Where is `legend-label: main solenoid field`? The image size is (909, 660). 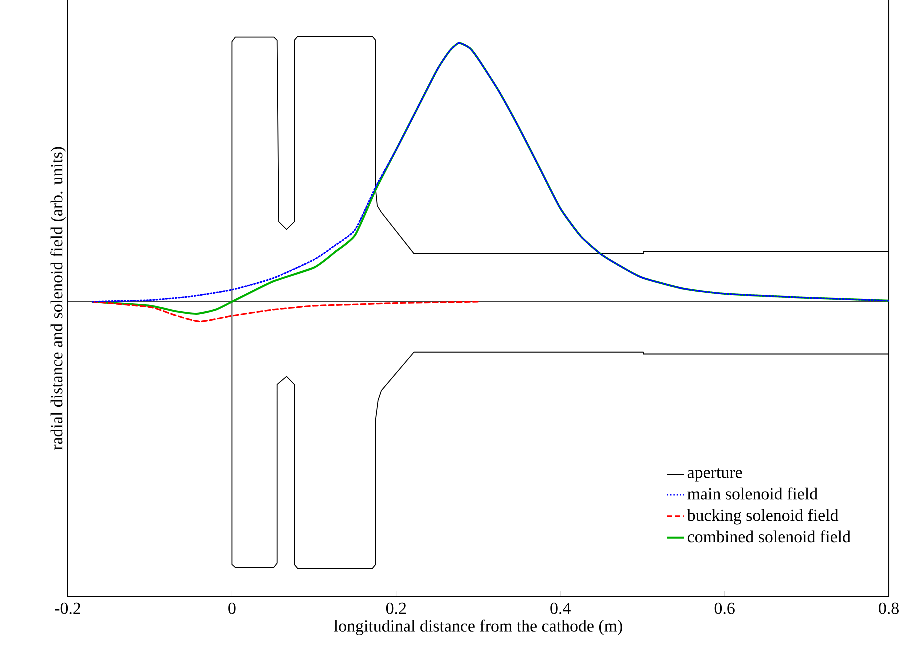
legend-label: main solenoid field is located at coordinates (753, 494).